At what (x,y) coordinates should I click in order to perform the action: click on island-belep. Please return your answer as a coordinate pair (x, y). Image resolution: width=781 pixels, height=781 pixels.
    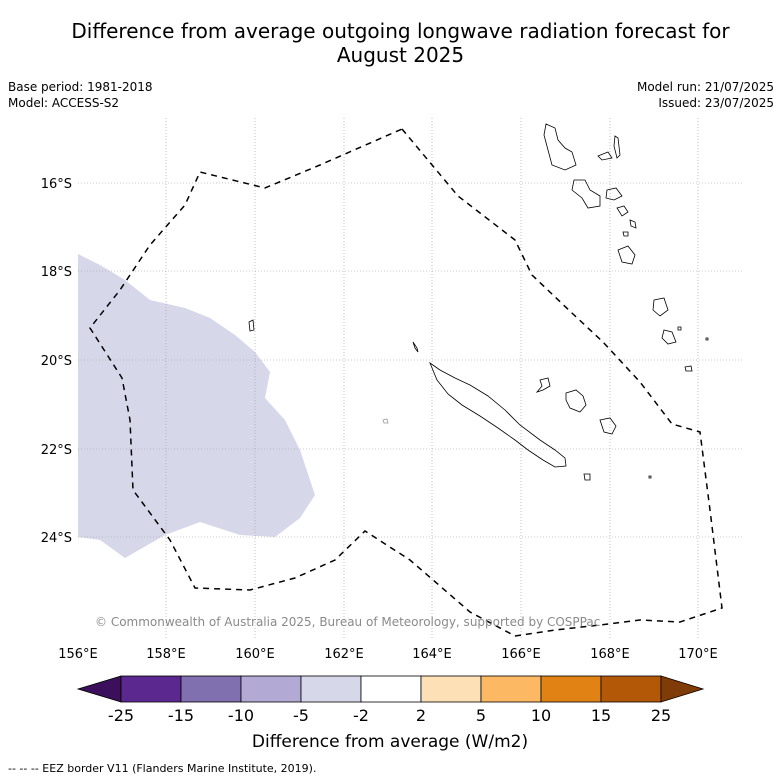
    Looking at the image, I should click on (415, 347).